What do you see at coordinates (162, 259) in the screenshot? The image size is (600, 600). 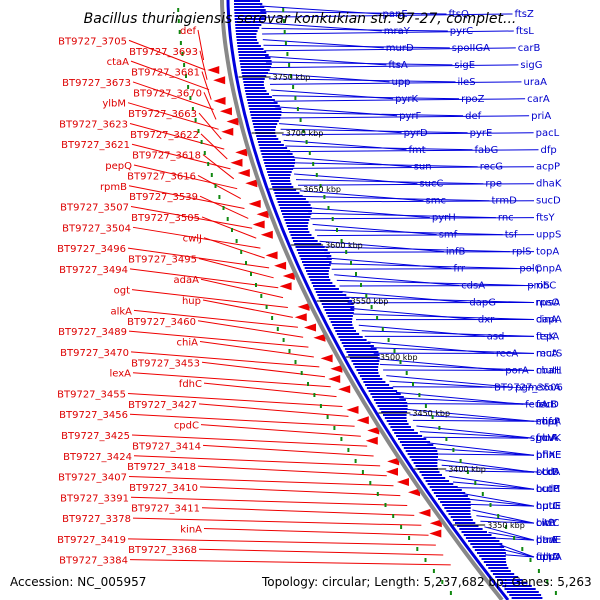 I see `left-gene-label: BT9727_3495` at bounding box center [162, 259].